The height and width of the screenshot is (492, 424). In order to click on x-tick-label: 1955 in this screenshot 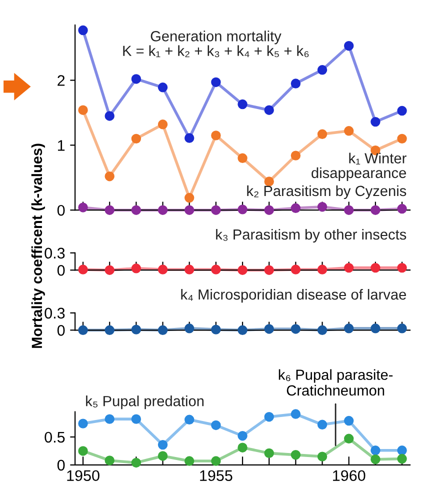, I will do `click(216, 476)`.